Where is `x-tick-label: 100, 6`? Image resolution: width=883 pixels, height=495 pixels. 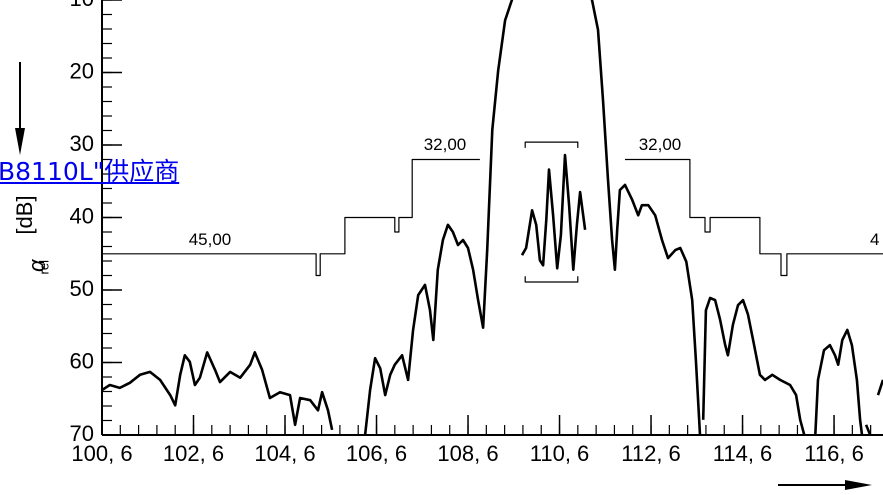
x-tick-label: 100, 6 is located at coordinates (101, 453).